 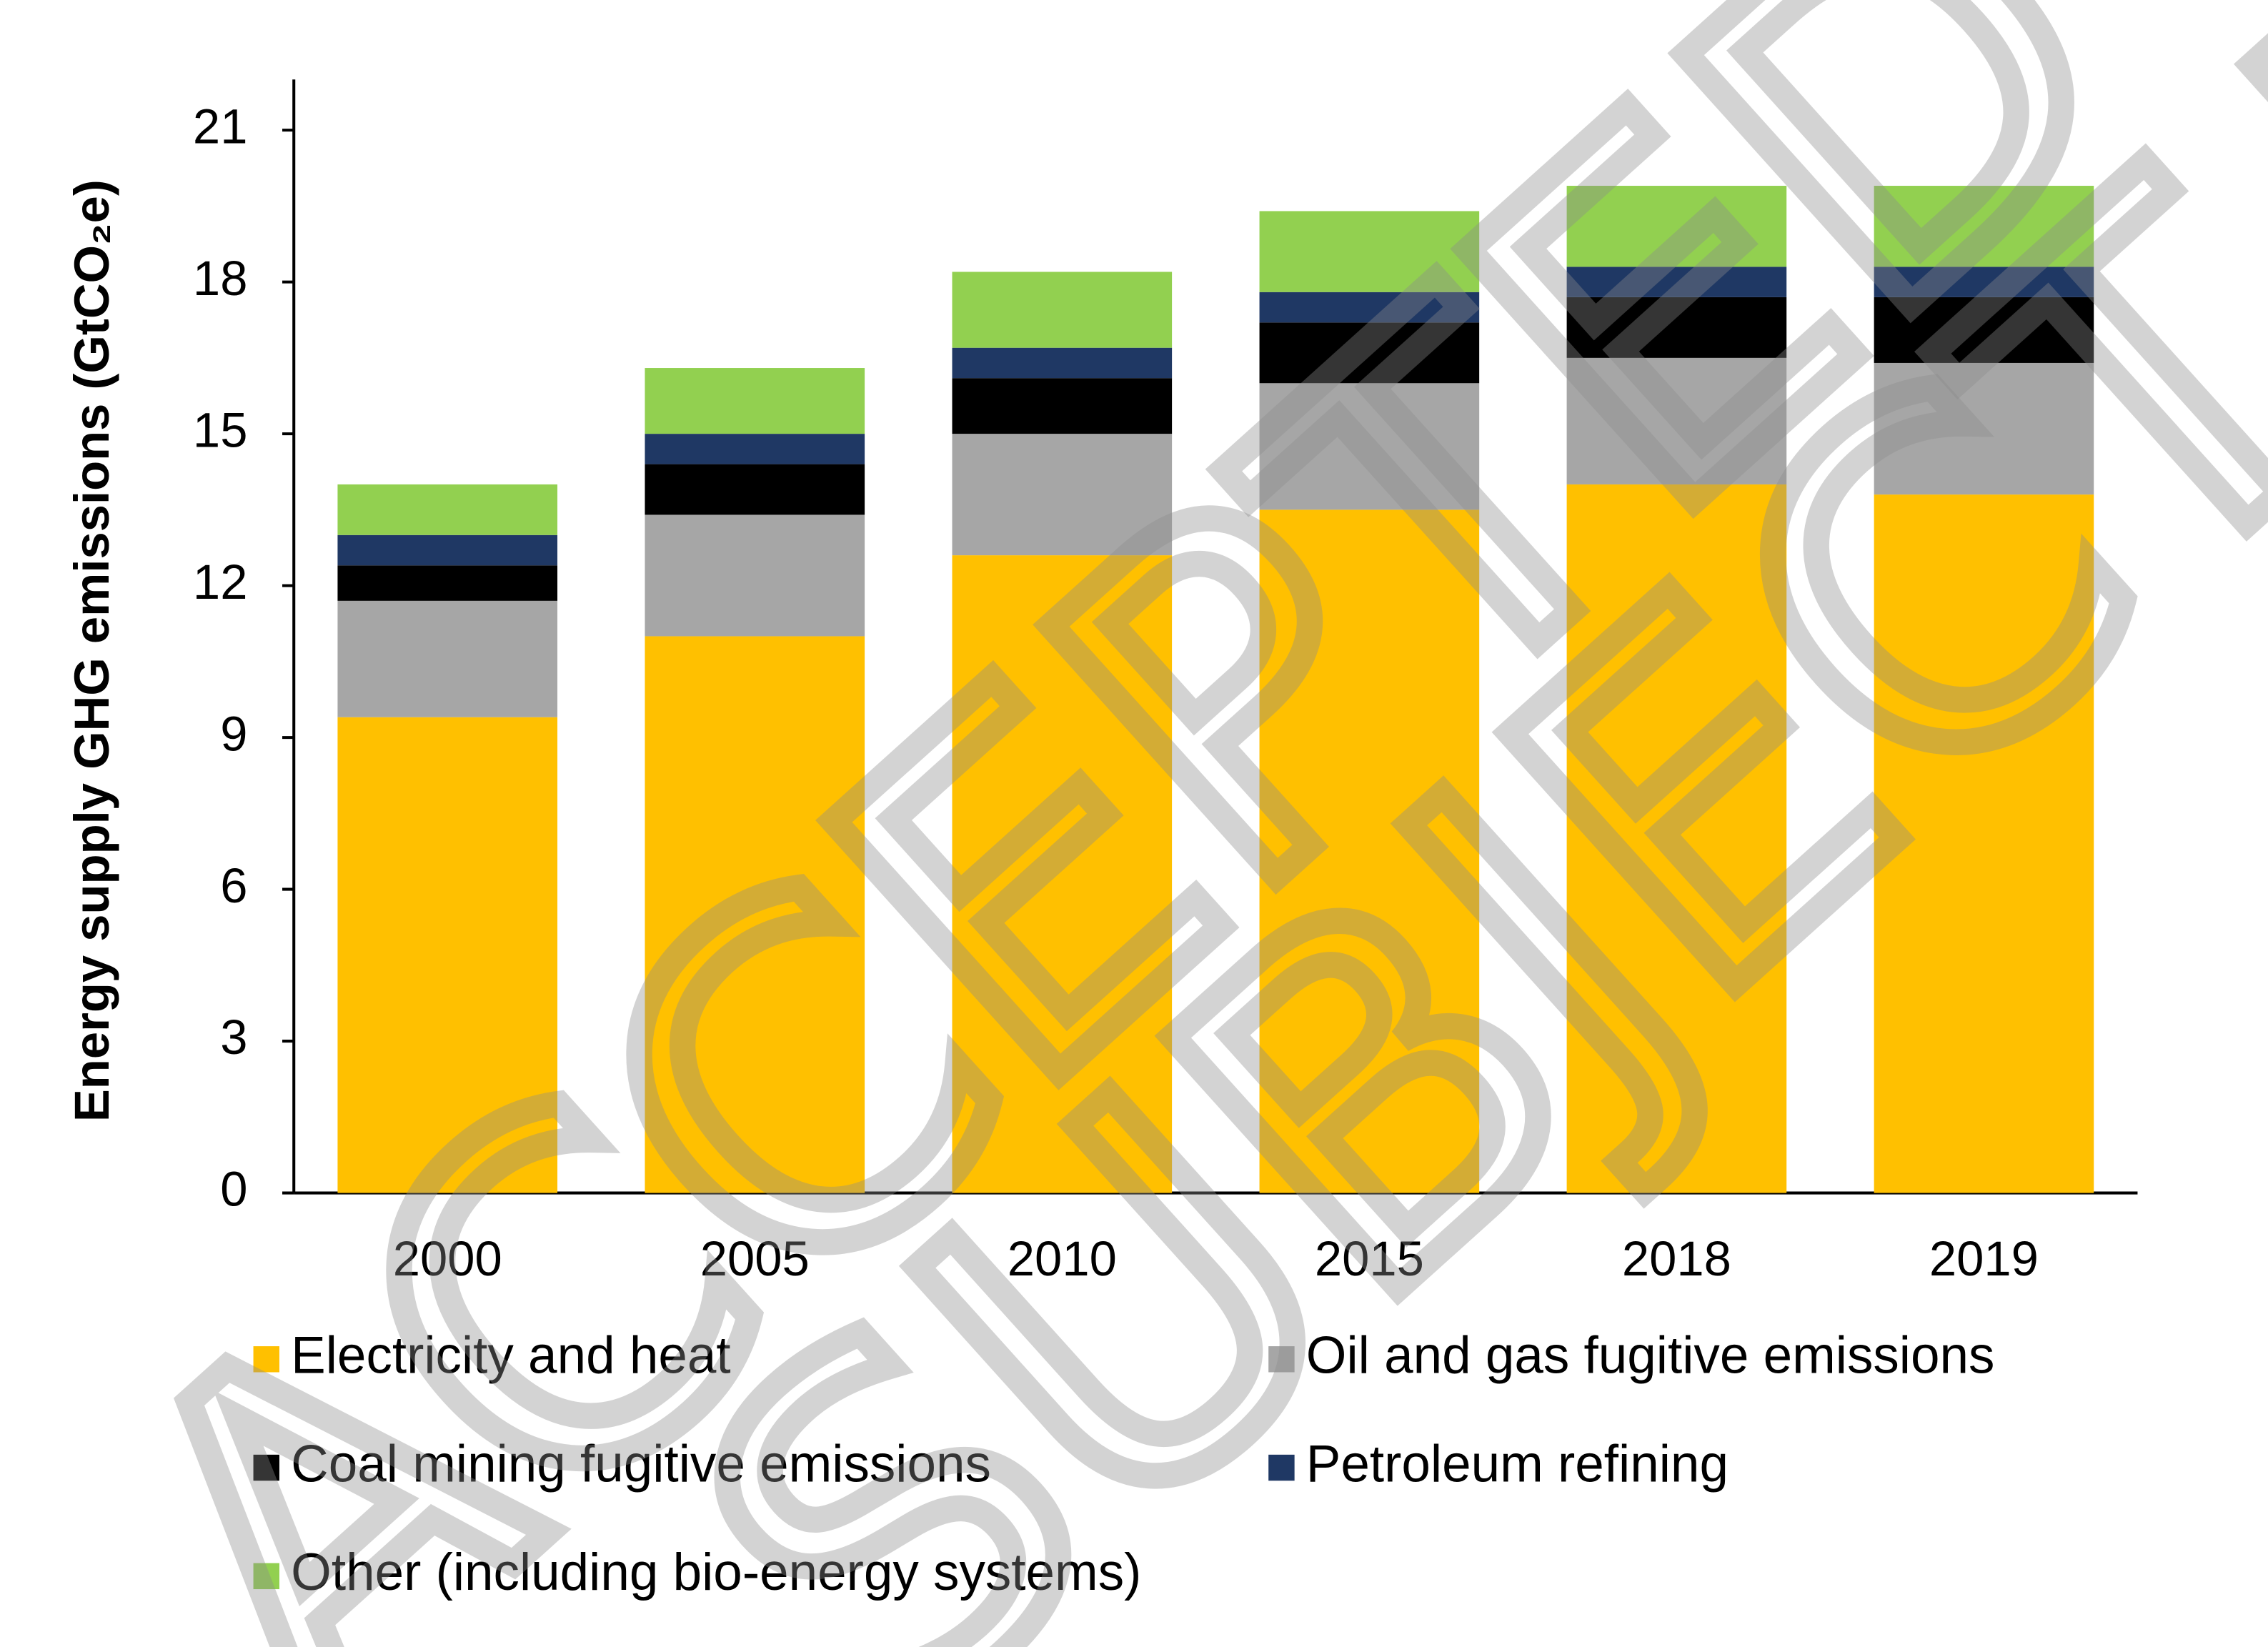 I want to click on legend-label: Other (including bio-energy systems), so click(x=716, y=1572).